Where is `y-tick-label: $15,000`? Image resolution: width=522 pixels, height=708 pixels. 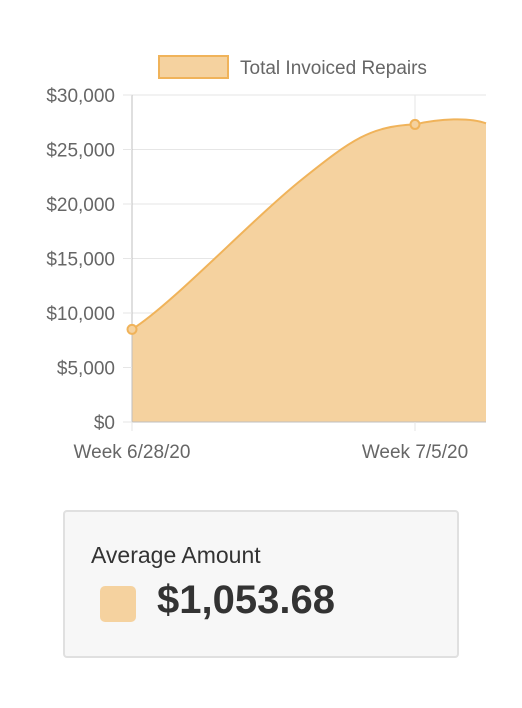
y-tick-label: $15,000 is located at coordinates (80, 260).